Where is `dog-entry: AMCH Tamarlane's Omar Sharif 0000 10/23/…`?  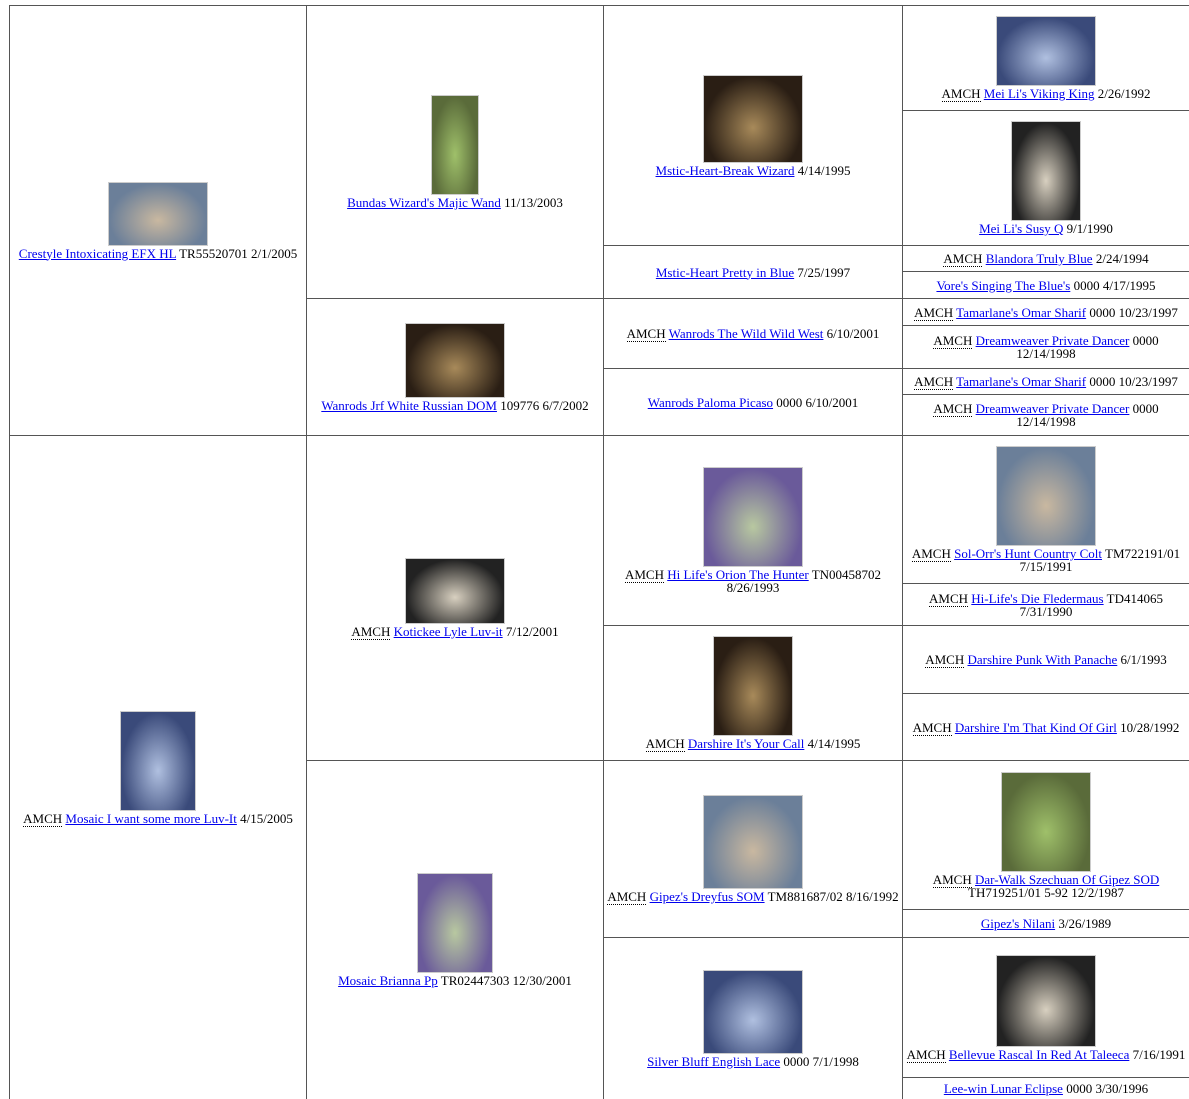 dog-entry: AMCH Tamarlane's Omar Sharif 0000 10/23/… is located at coordinates (1046, 382).